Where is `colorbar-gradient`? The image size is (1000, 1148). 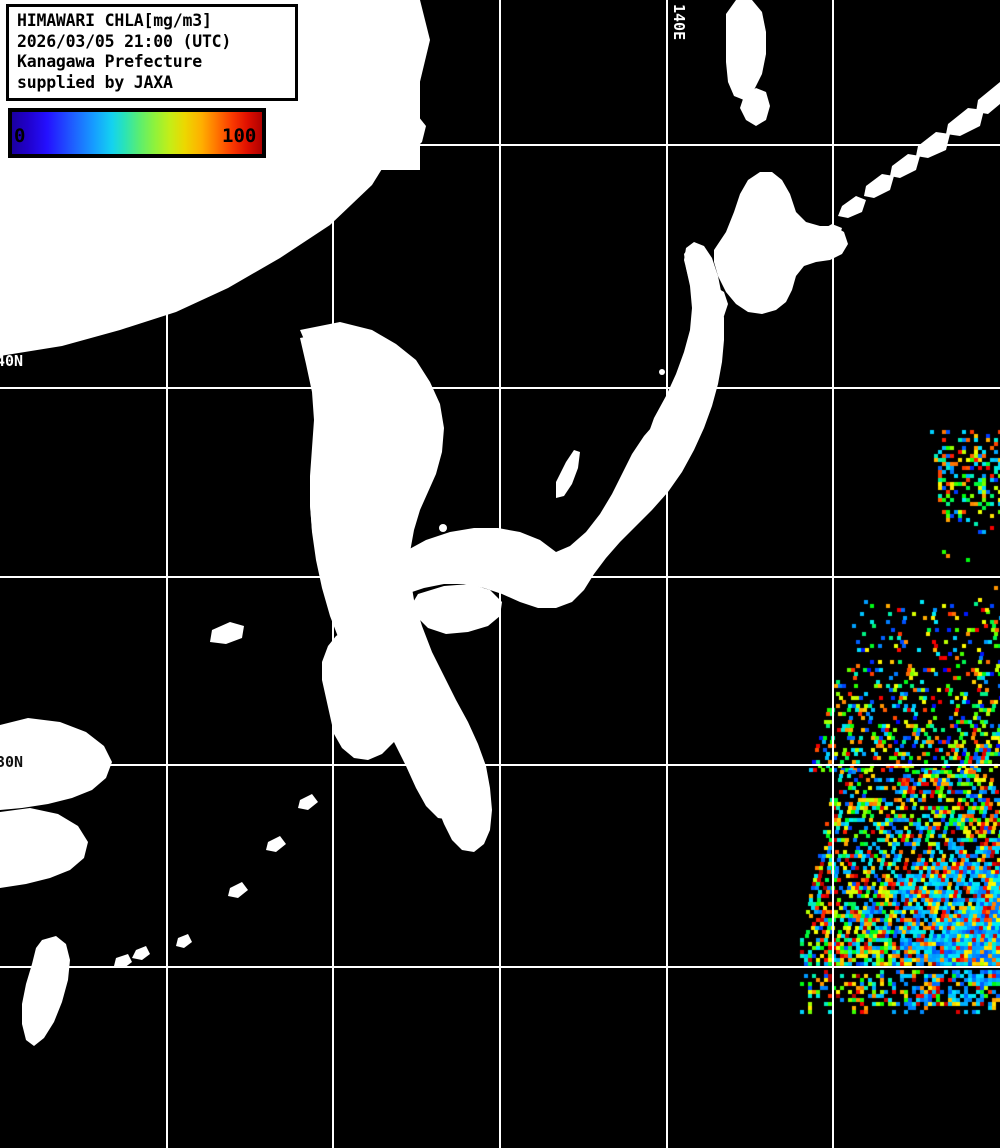
colorbar-gradient is located at coordinates (137, 133).